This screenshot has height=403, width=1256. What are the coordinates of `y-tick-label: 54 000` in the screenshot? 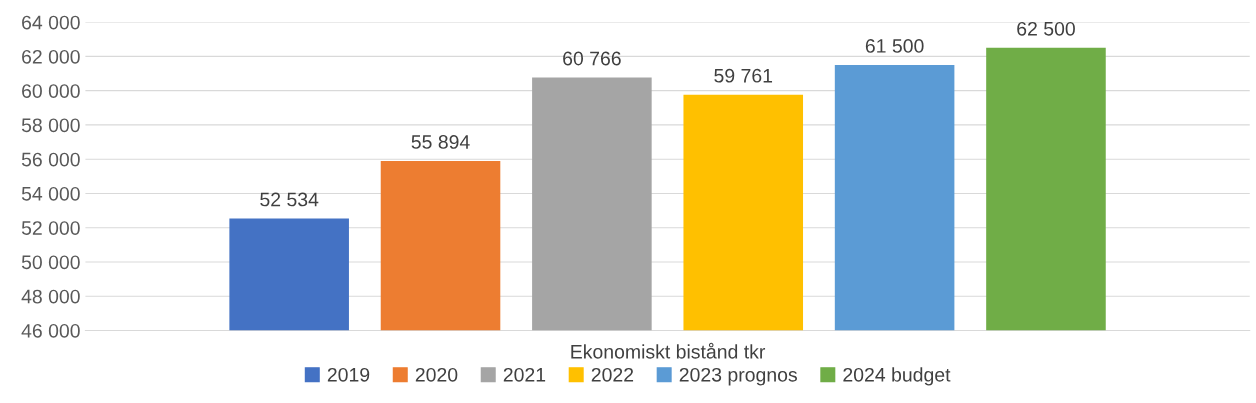 It's located at (50, 193).